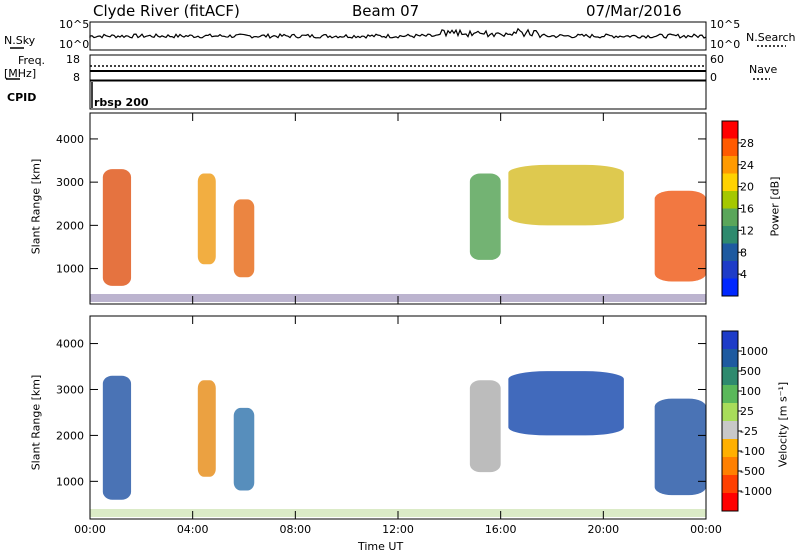 This screenshot has height=554, width=800. Describe the element at coordinates (763, 69) in the screenshot. I see `nave-label: Nave` at that location.